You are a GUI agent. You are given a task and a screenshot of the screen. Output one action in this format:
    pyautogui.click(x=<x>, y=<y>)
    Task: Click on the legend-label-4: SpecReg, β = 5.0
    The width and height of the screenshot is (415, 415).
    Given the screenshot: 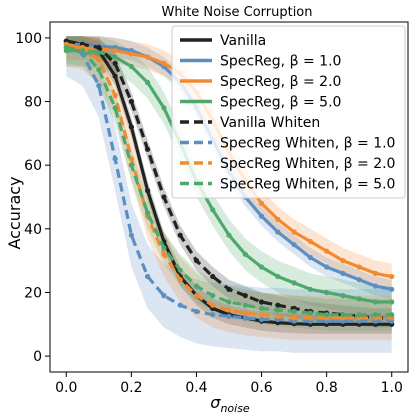 What is the action you would take?
    pyautogui.click(x=280, y=103)
    